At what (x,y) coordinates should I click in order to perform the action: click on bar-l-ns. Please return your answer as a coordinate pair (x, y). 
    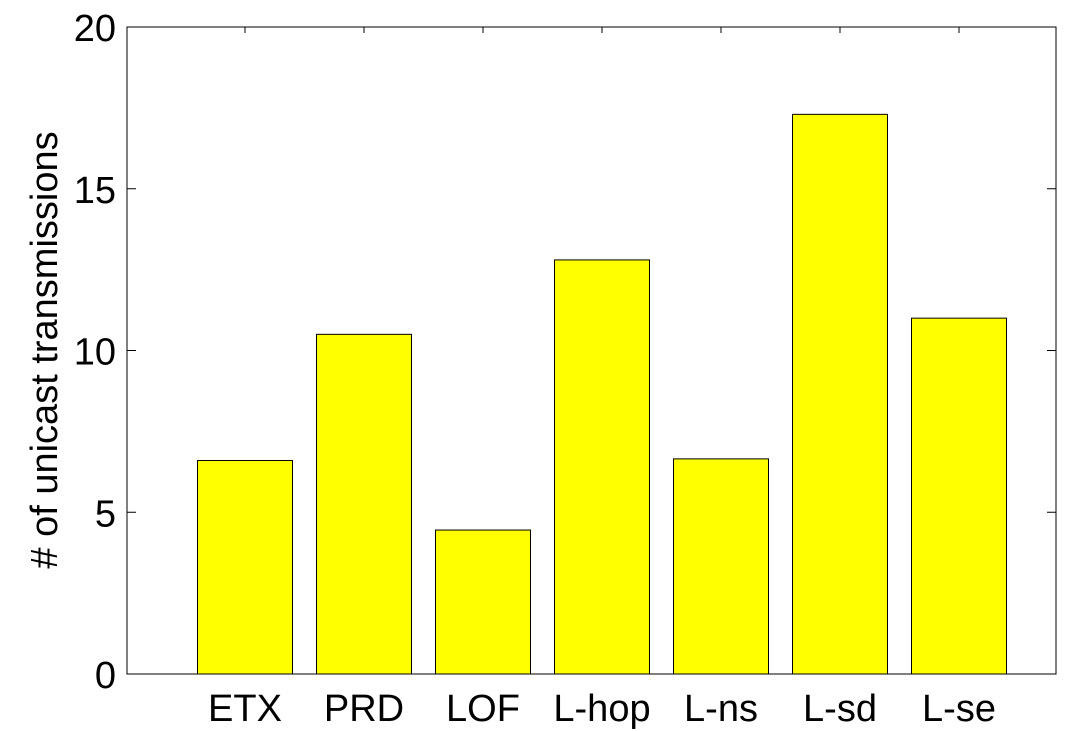
    Looking at the image, I should click on (721, 566).